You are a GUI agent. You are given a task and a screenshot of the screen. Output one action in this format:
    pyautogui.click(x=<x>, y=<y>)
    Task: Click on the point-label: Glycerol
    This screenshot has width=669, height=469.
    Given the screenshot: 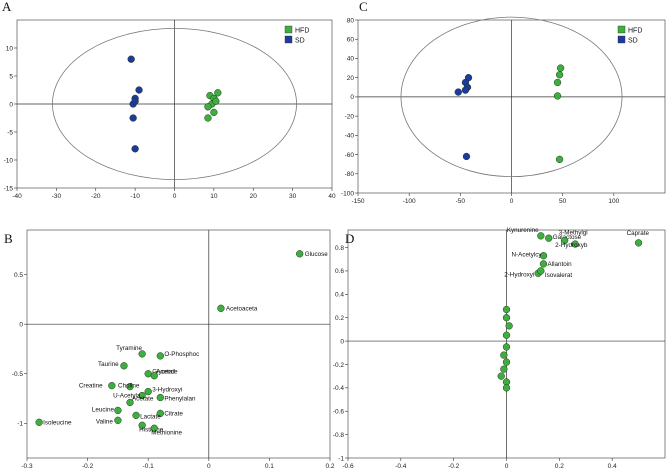 What is the action you would take?
    pyautogui.click(x=163, y=372)
    